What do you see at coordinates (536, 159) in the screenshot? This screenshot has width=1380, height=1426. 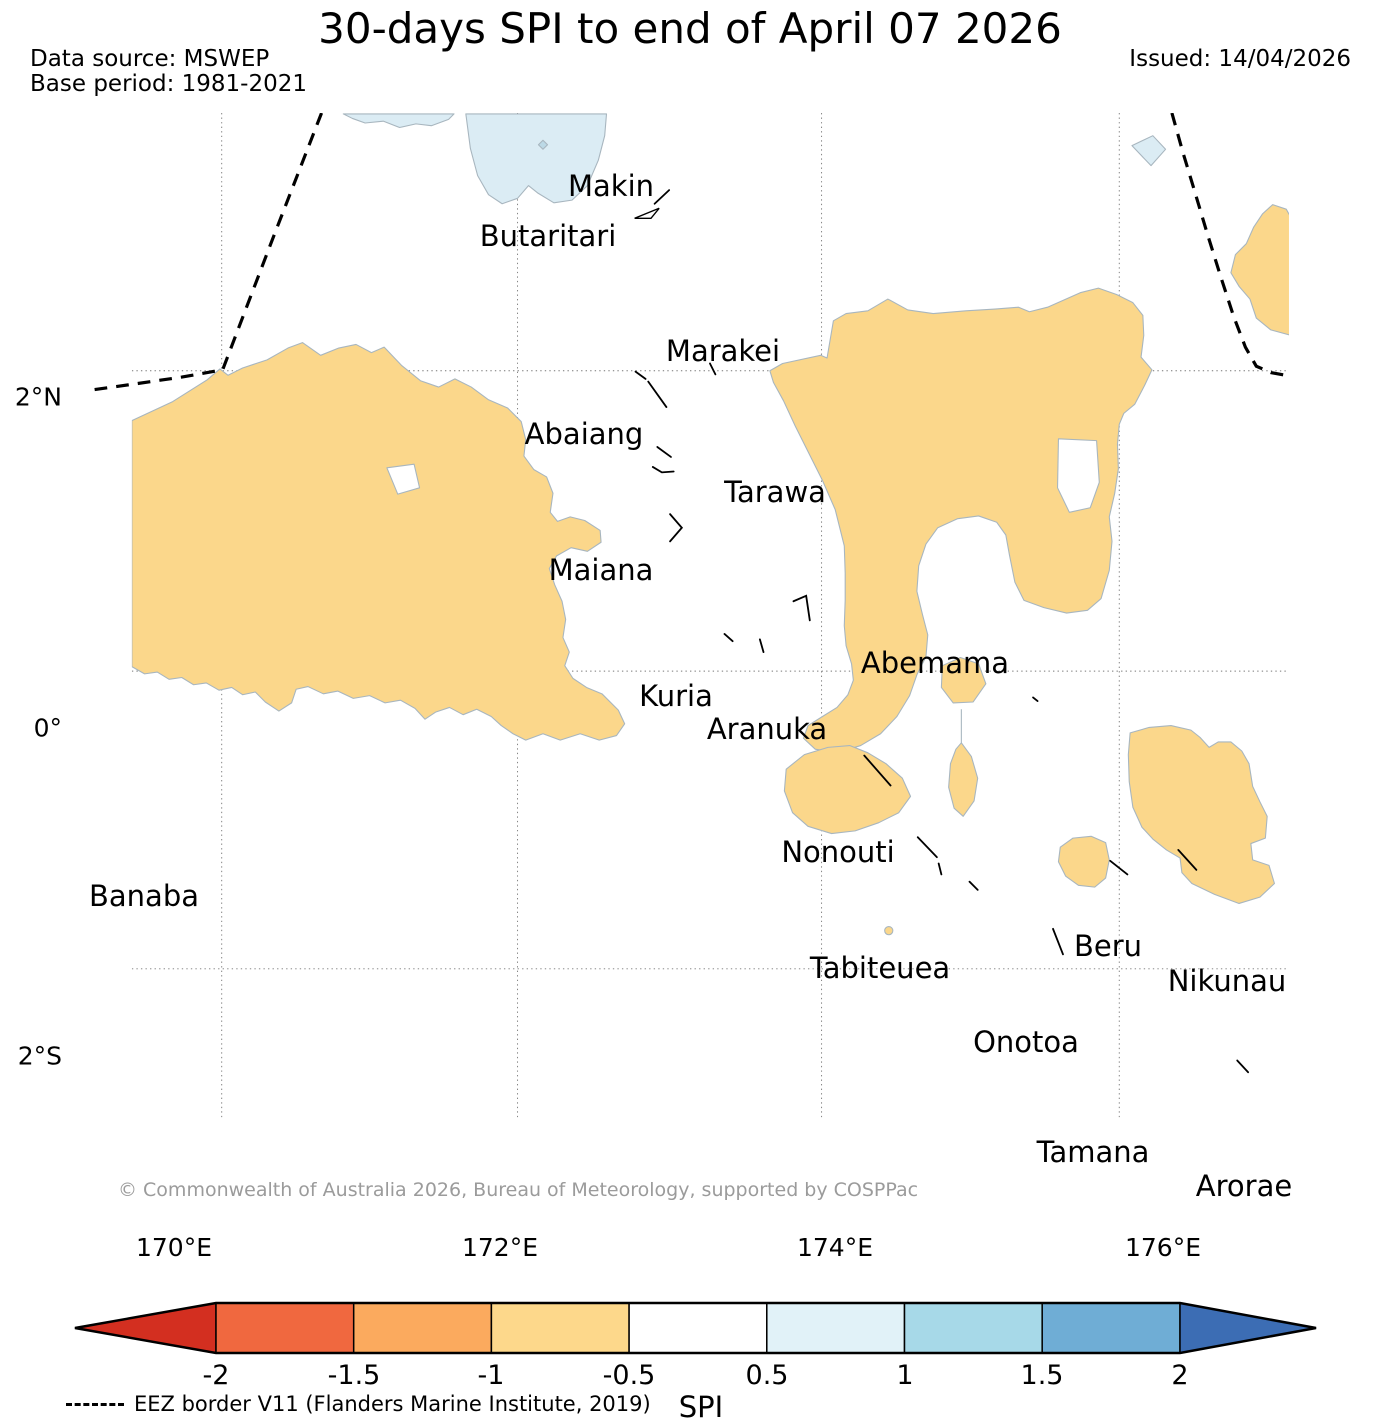 I see `wet-patch-butaritari` at bounding box center [536, 159].